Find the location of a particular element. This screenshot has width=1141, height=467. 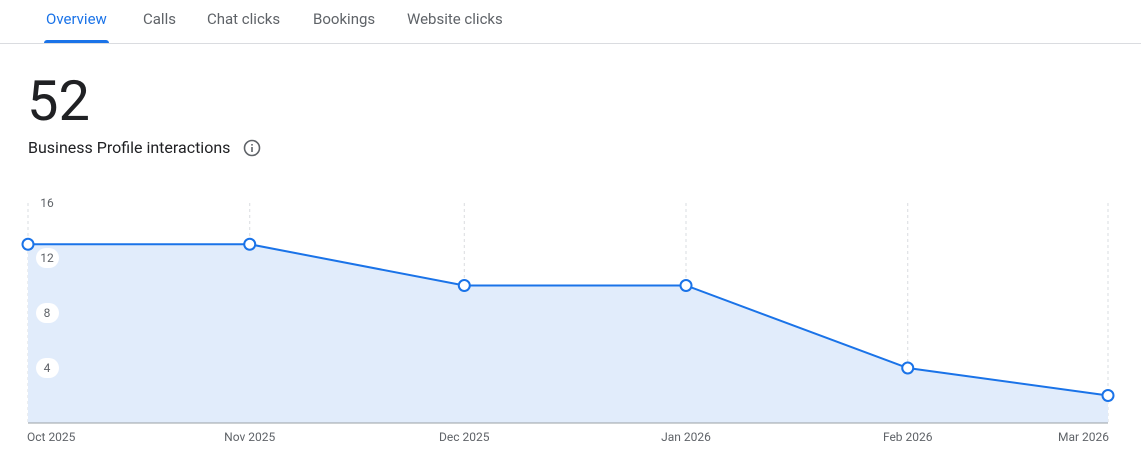

y-tick-label: 12 is located at coordinates (47, 258).